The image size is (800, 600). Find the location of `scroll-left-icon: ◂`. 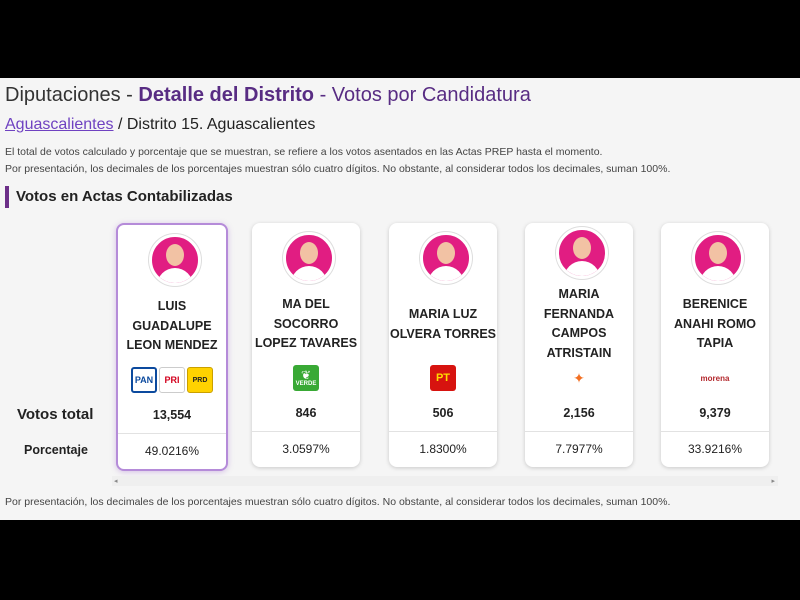

scroll-left-icon: ◂ is located at coordinates (116, 481).